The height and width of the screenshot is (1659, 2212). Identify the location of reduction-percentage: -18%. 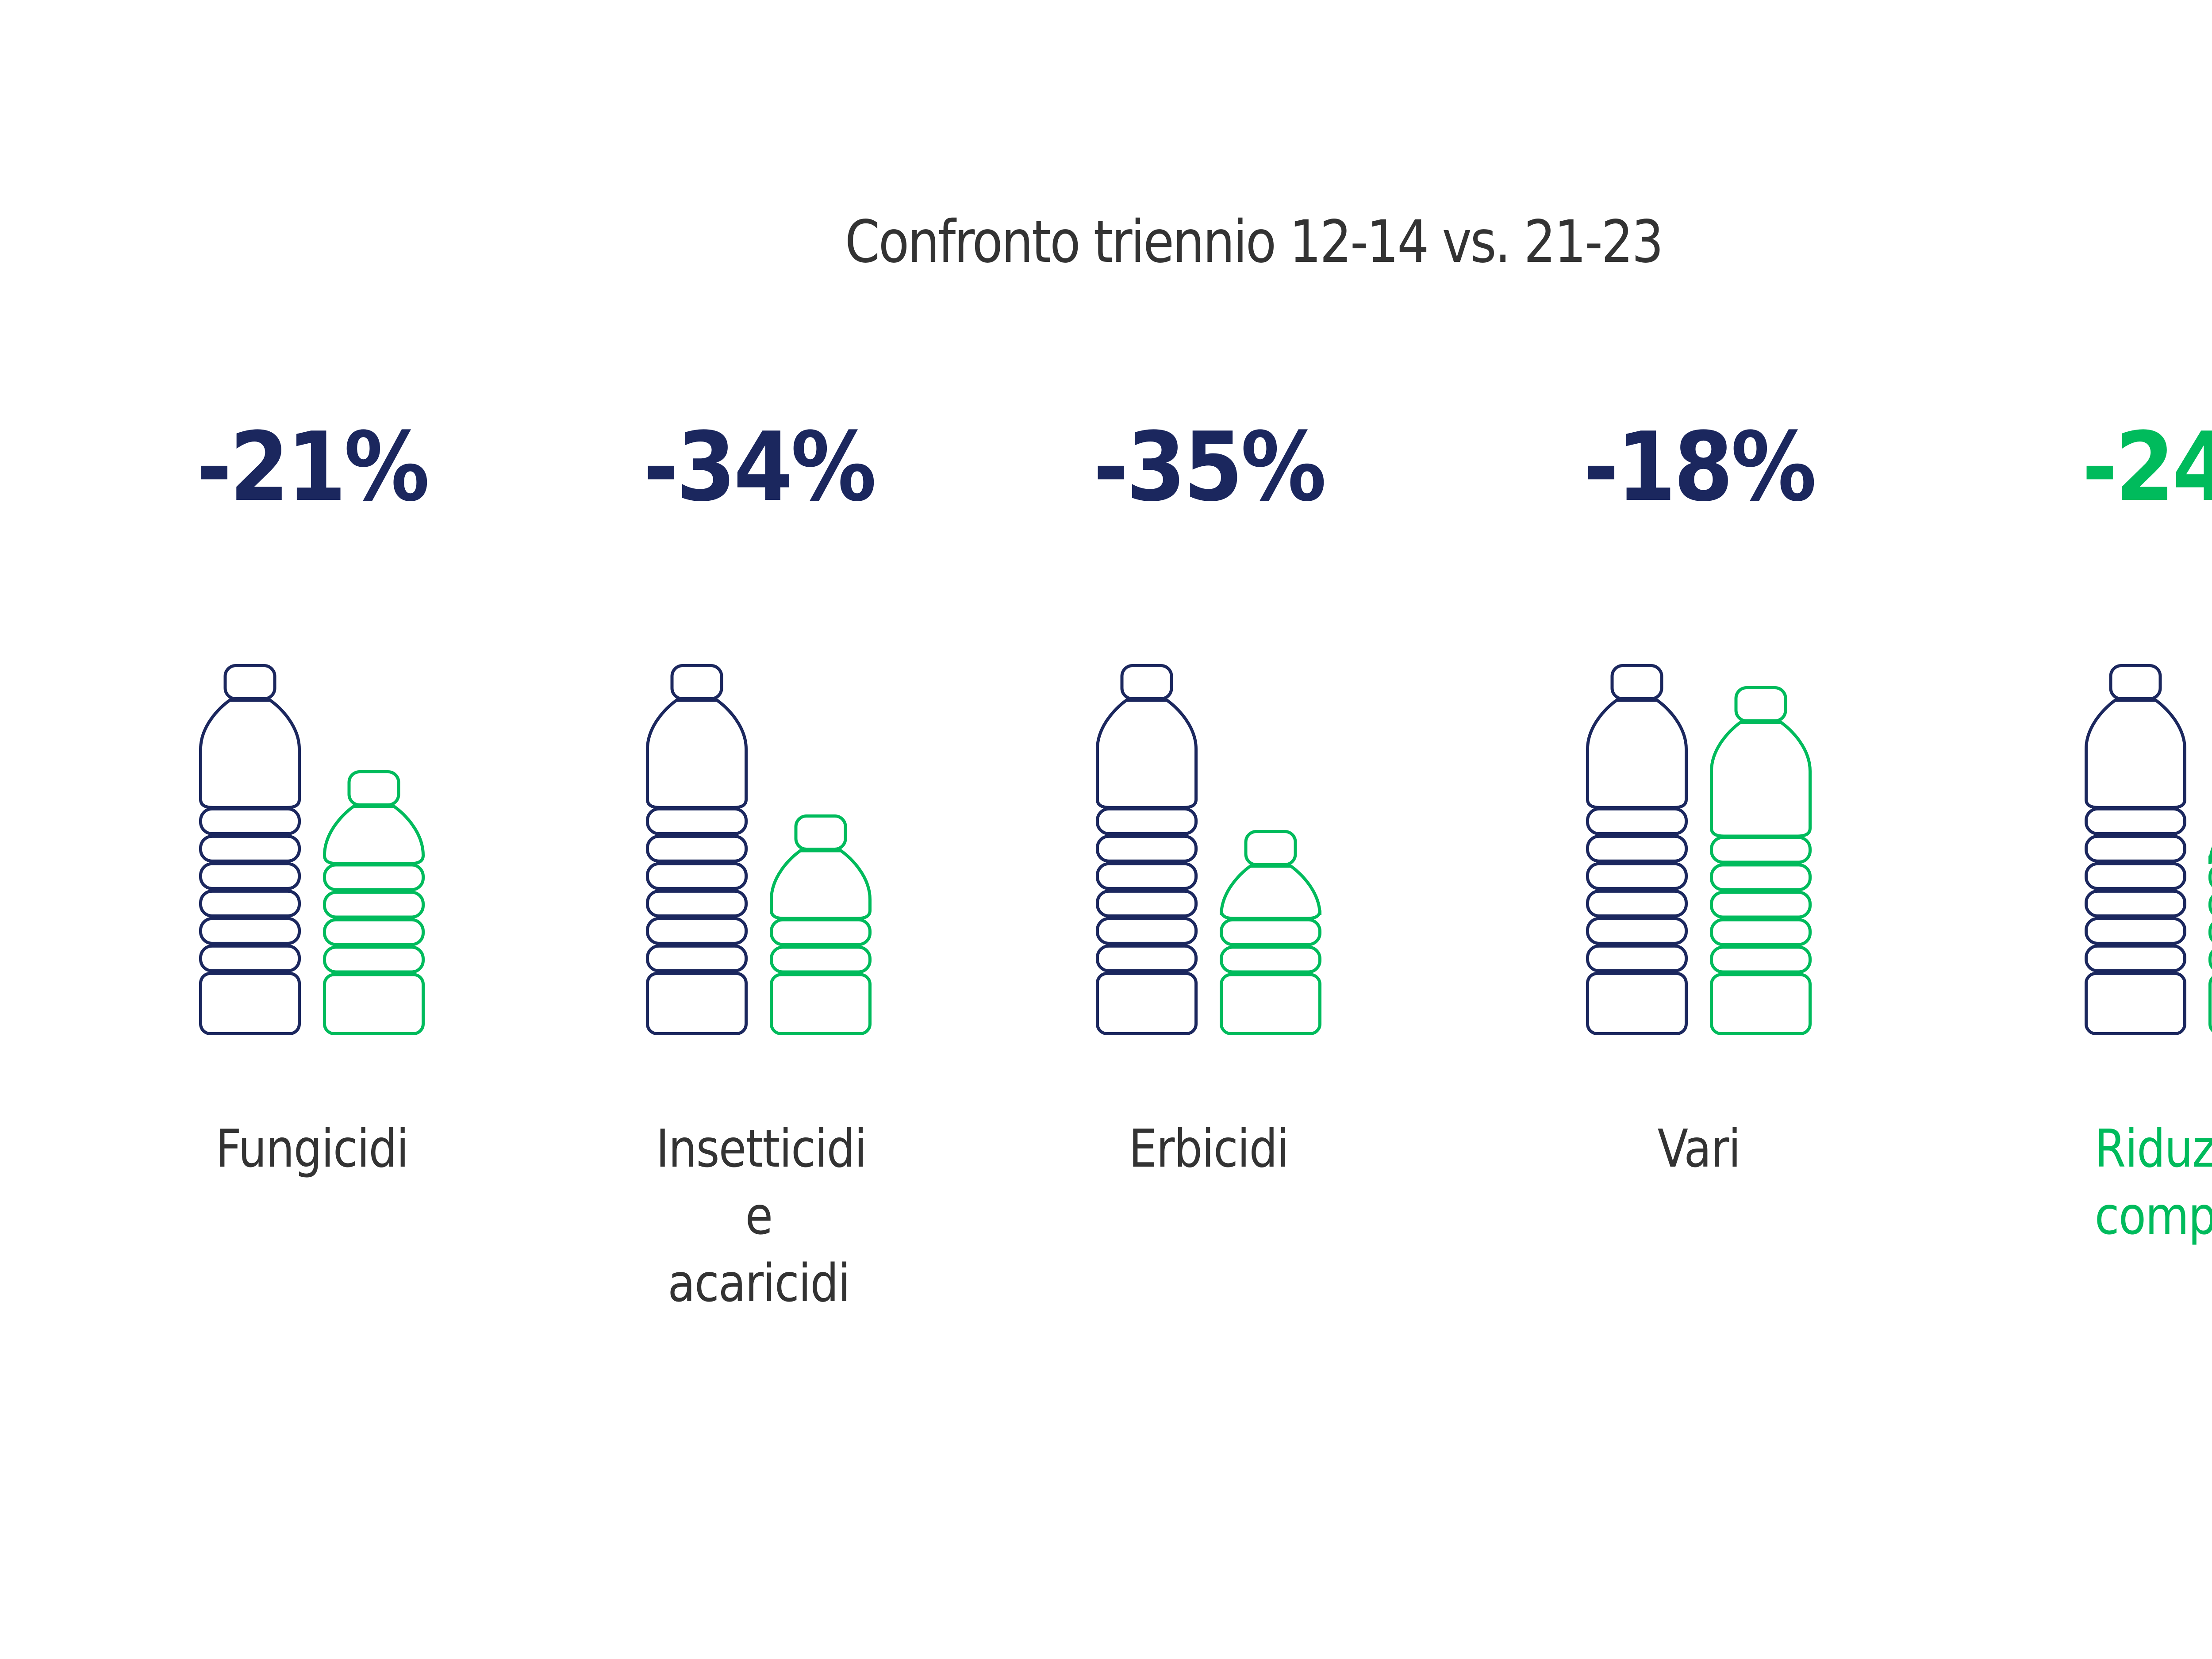
(1700, 467).